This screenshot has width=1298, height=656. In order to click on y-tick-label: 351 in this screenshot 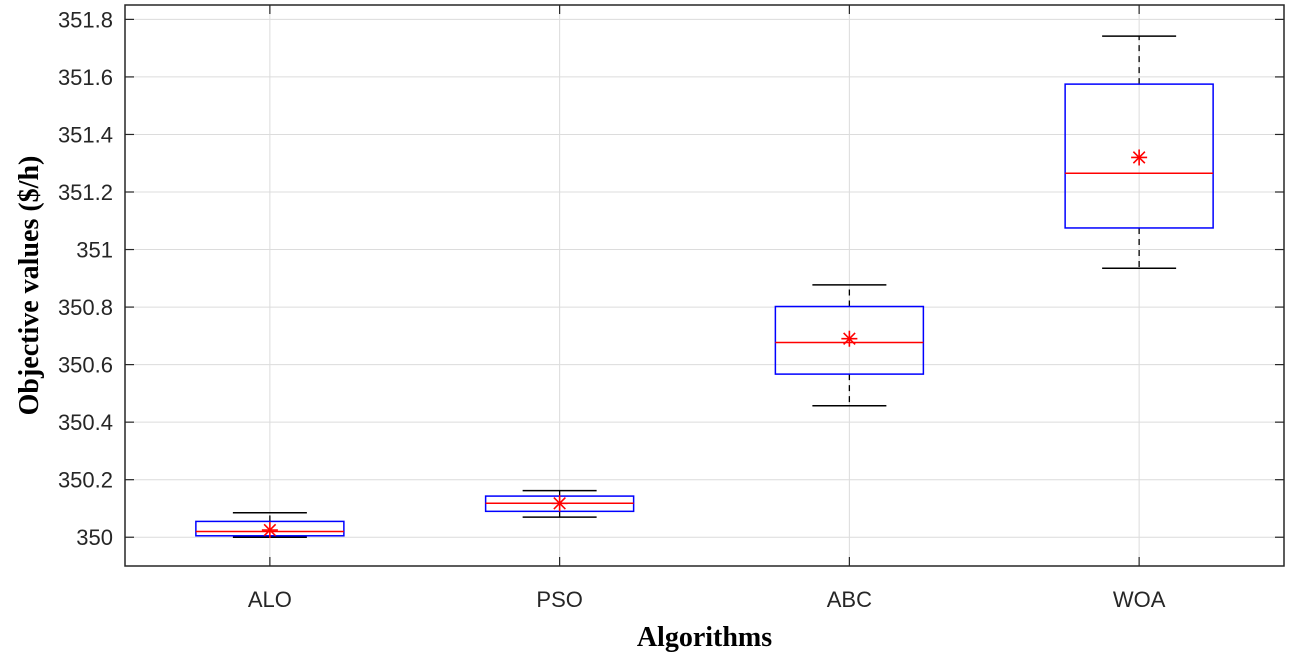, I will do `click(94, 250)`.